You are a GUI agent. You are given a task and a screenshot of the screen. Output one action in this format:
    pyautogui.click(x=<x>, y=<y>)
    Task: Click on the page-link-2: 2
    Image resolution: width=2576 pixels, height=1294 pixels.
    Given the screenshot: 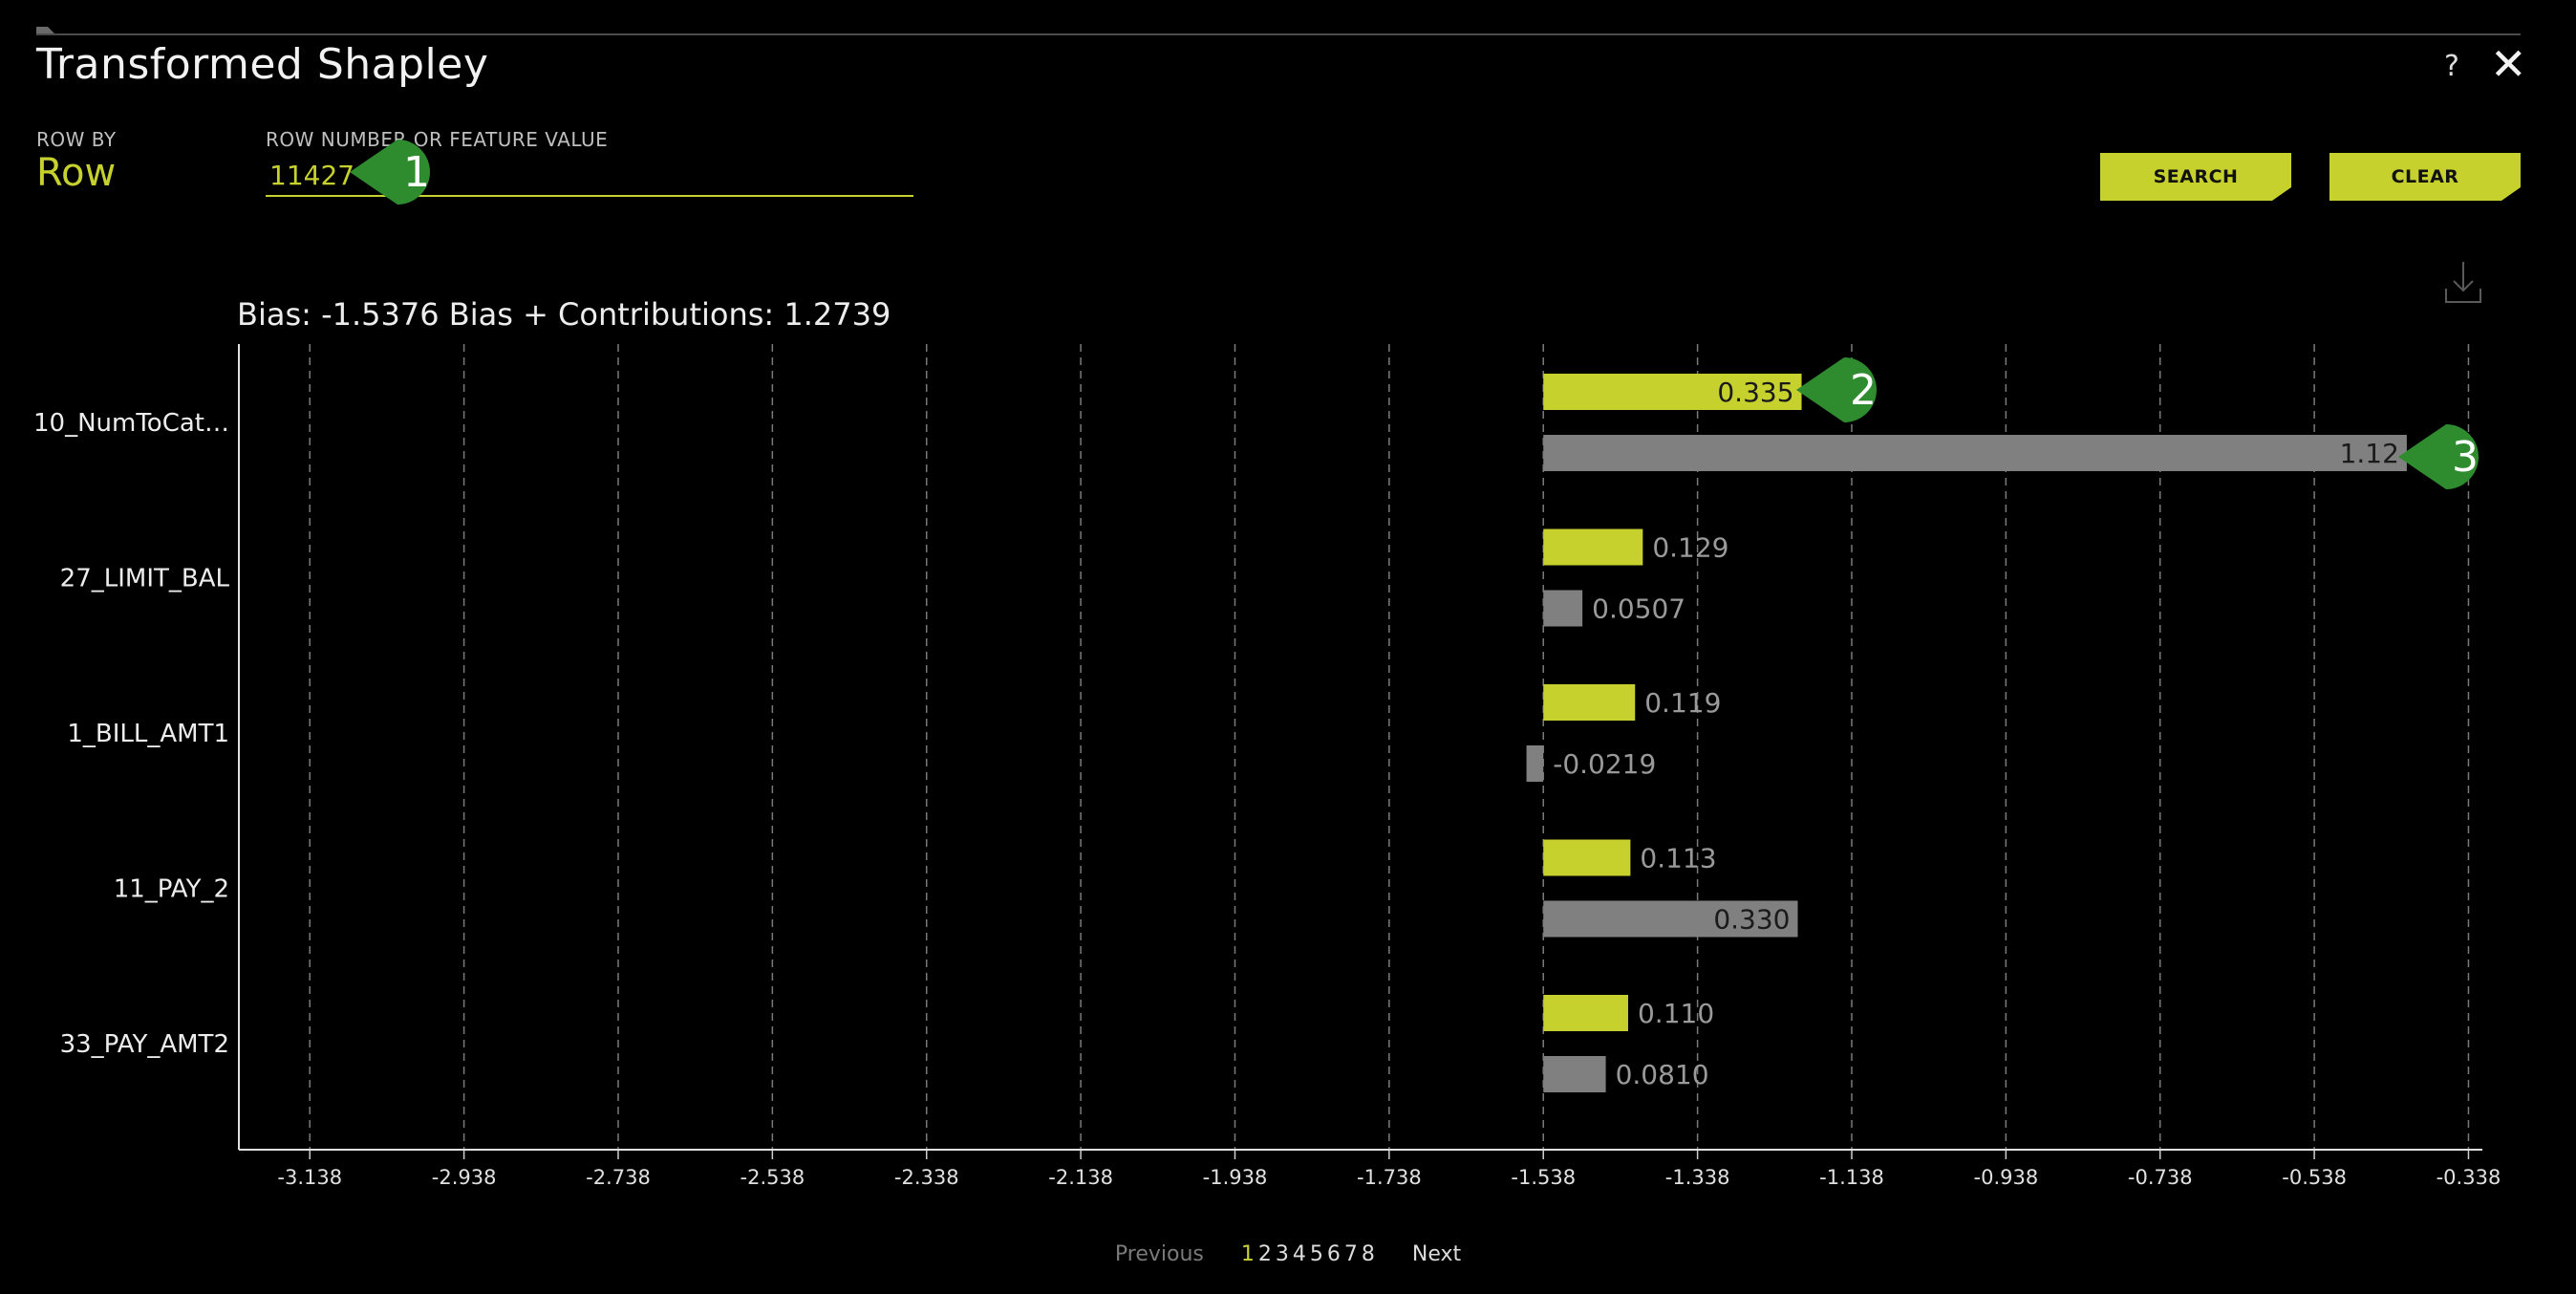 What is the action you would take?
    pyautogui.click(x=1264, y=1254)
    